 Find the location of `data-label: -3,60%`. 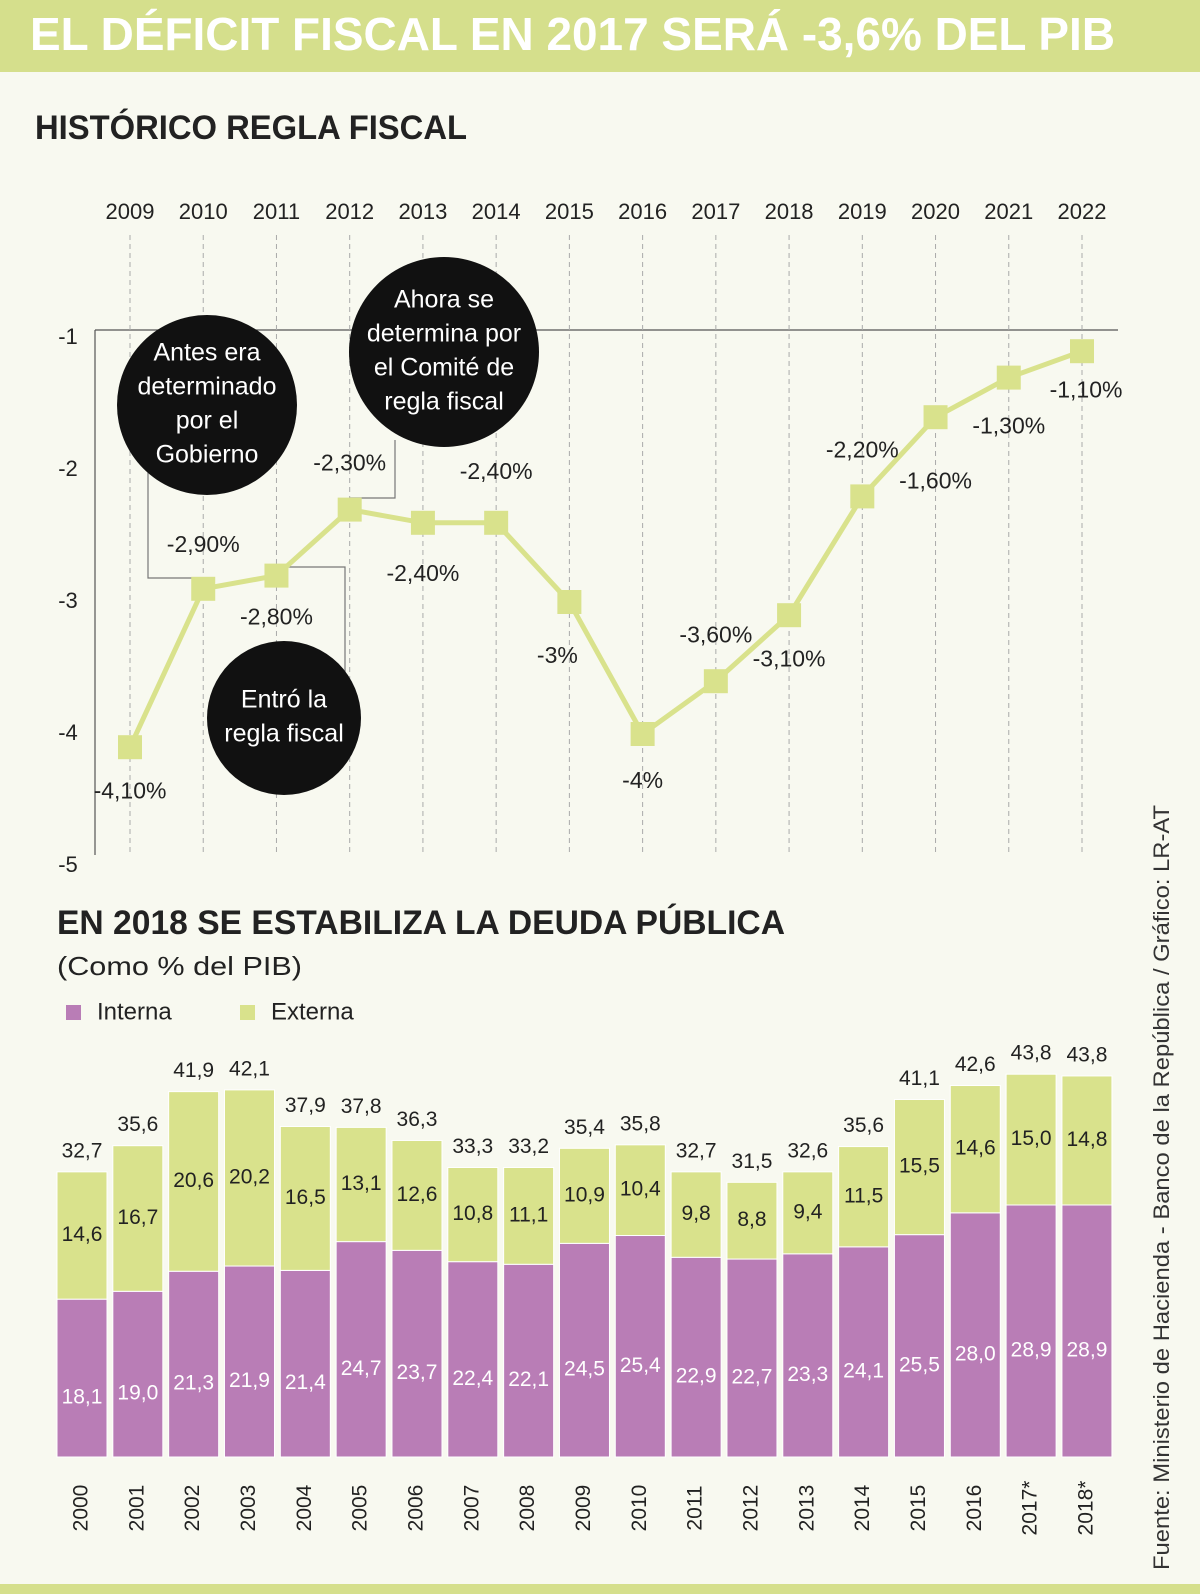

data-label: -3,60% is located at coordinates (715, 634).